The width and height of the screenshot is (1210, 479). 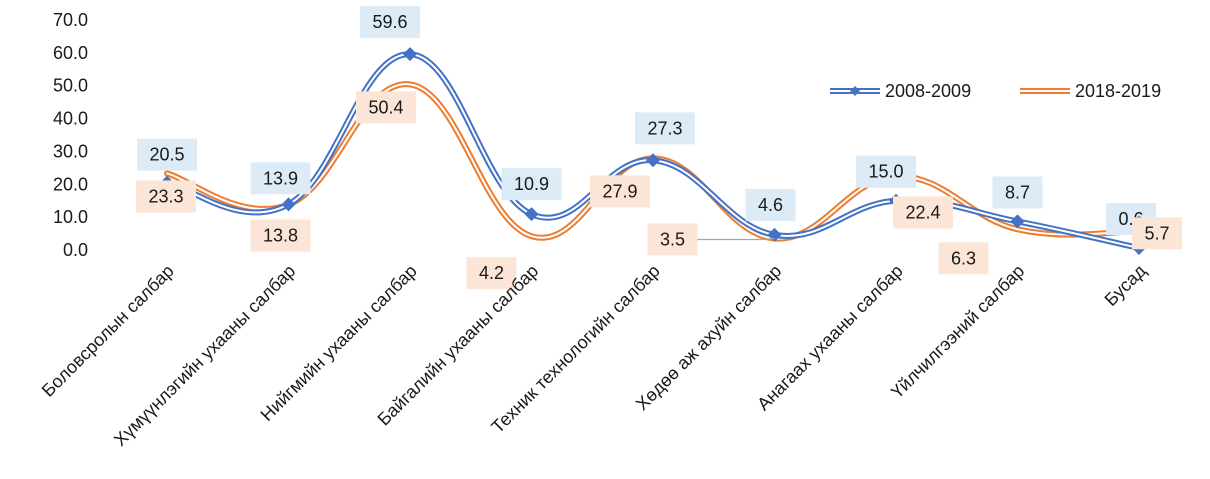 I want to click on data-label: 15.0, so click(x=885, y=172).